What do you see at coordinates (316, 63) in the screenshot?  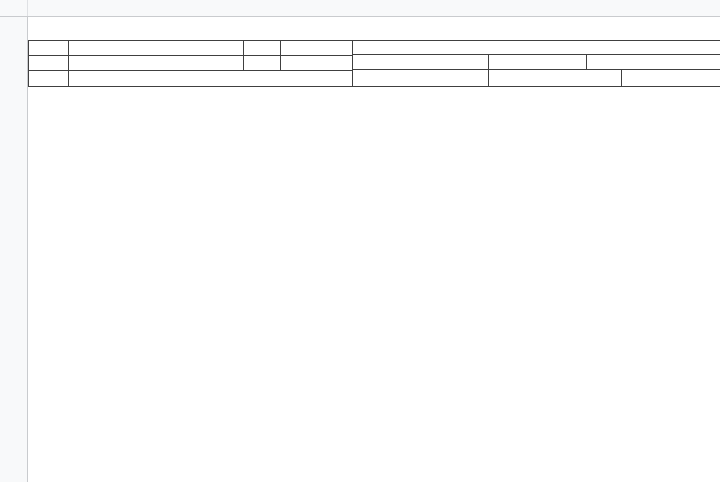 I see `quote-value-cell` at bounding box center [316, 63].